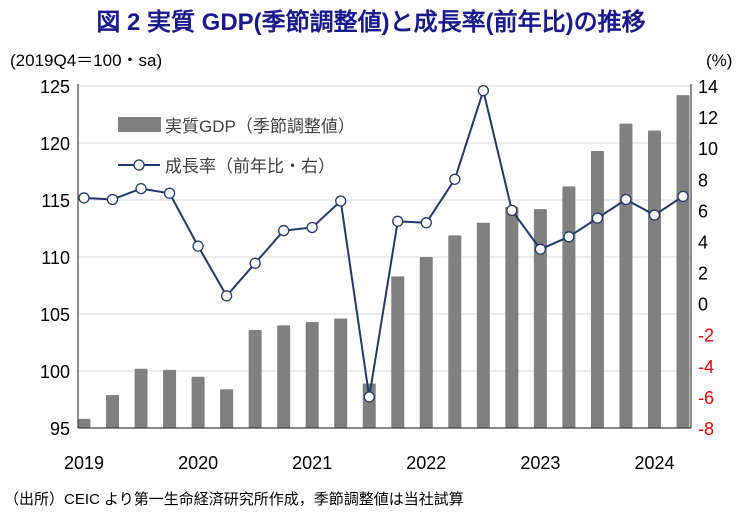 This screenshot has width=742, height=515. I want to click on right-tick-label: 4, so click(703, 242).